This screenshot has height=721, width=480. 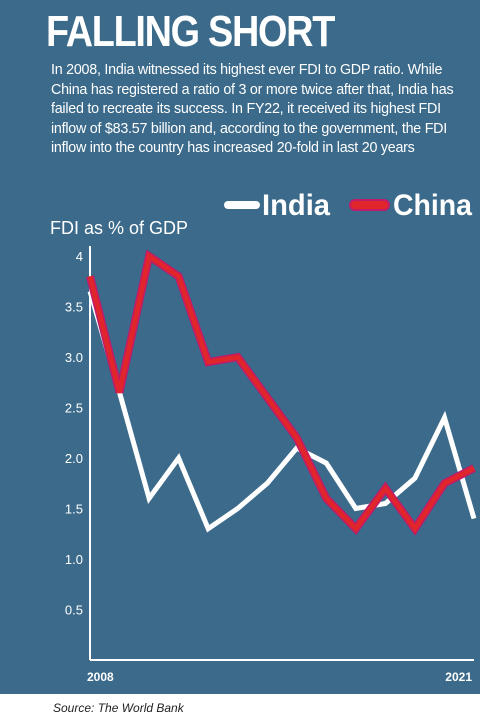 What do you see at coordinates (458, 677) in the screenshot?
I see `x-tick-label: 2021` at bounding box center [458, 677].